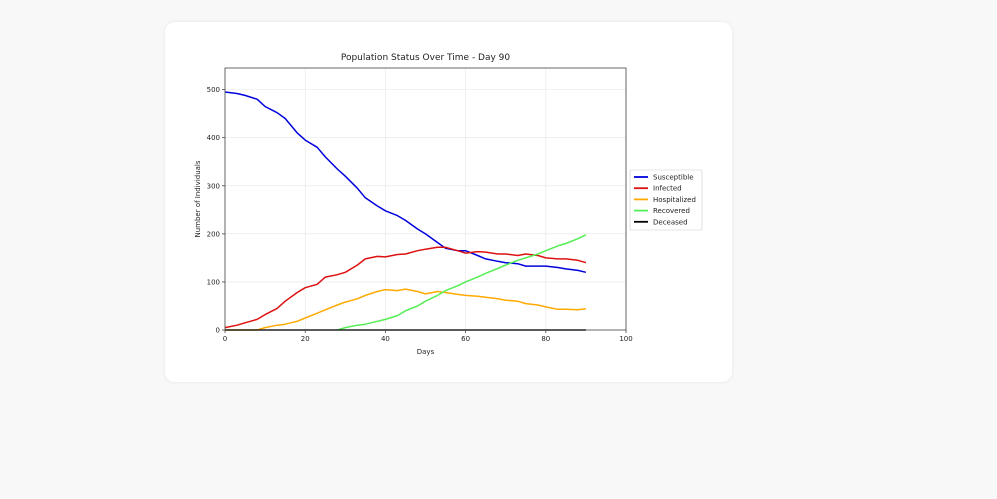 Image resolution: width=997 pixels, height=499 pixels. What do you see at coordinates (225, 339) in the screenshot?
I see `x-tick-label: 0` at bounding box center [225, 339].